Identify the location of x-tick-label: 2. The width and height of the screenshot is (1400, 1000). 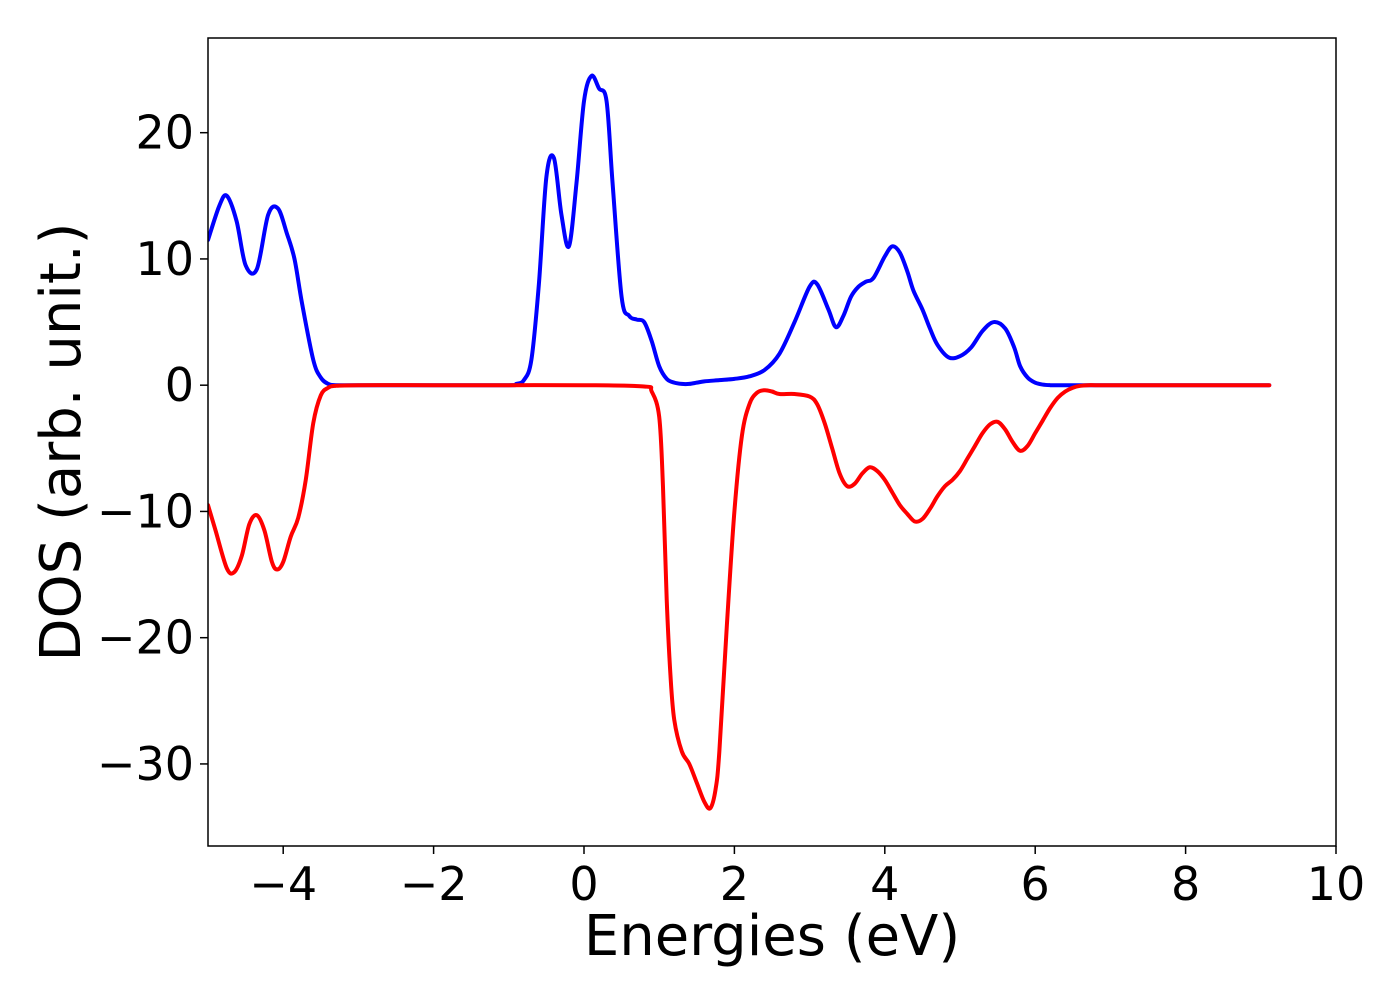
(734, 884).